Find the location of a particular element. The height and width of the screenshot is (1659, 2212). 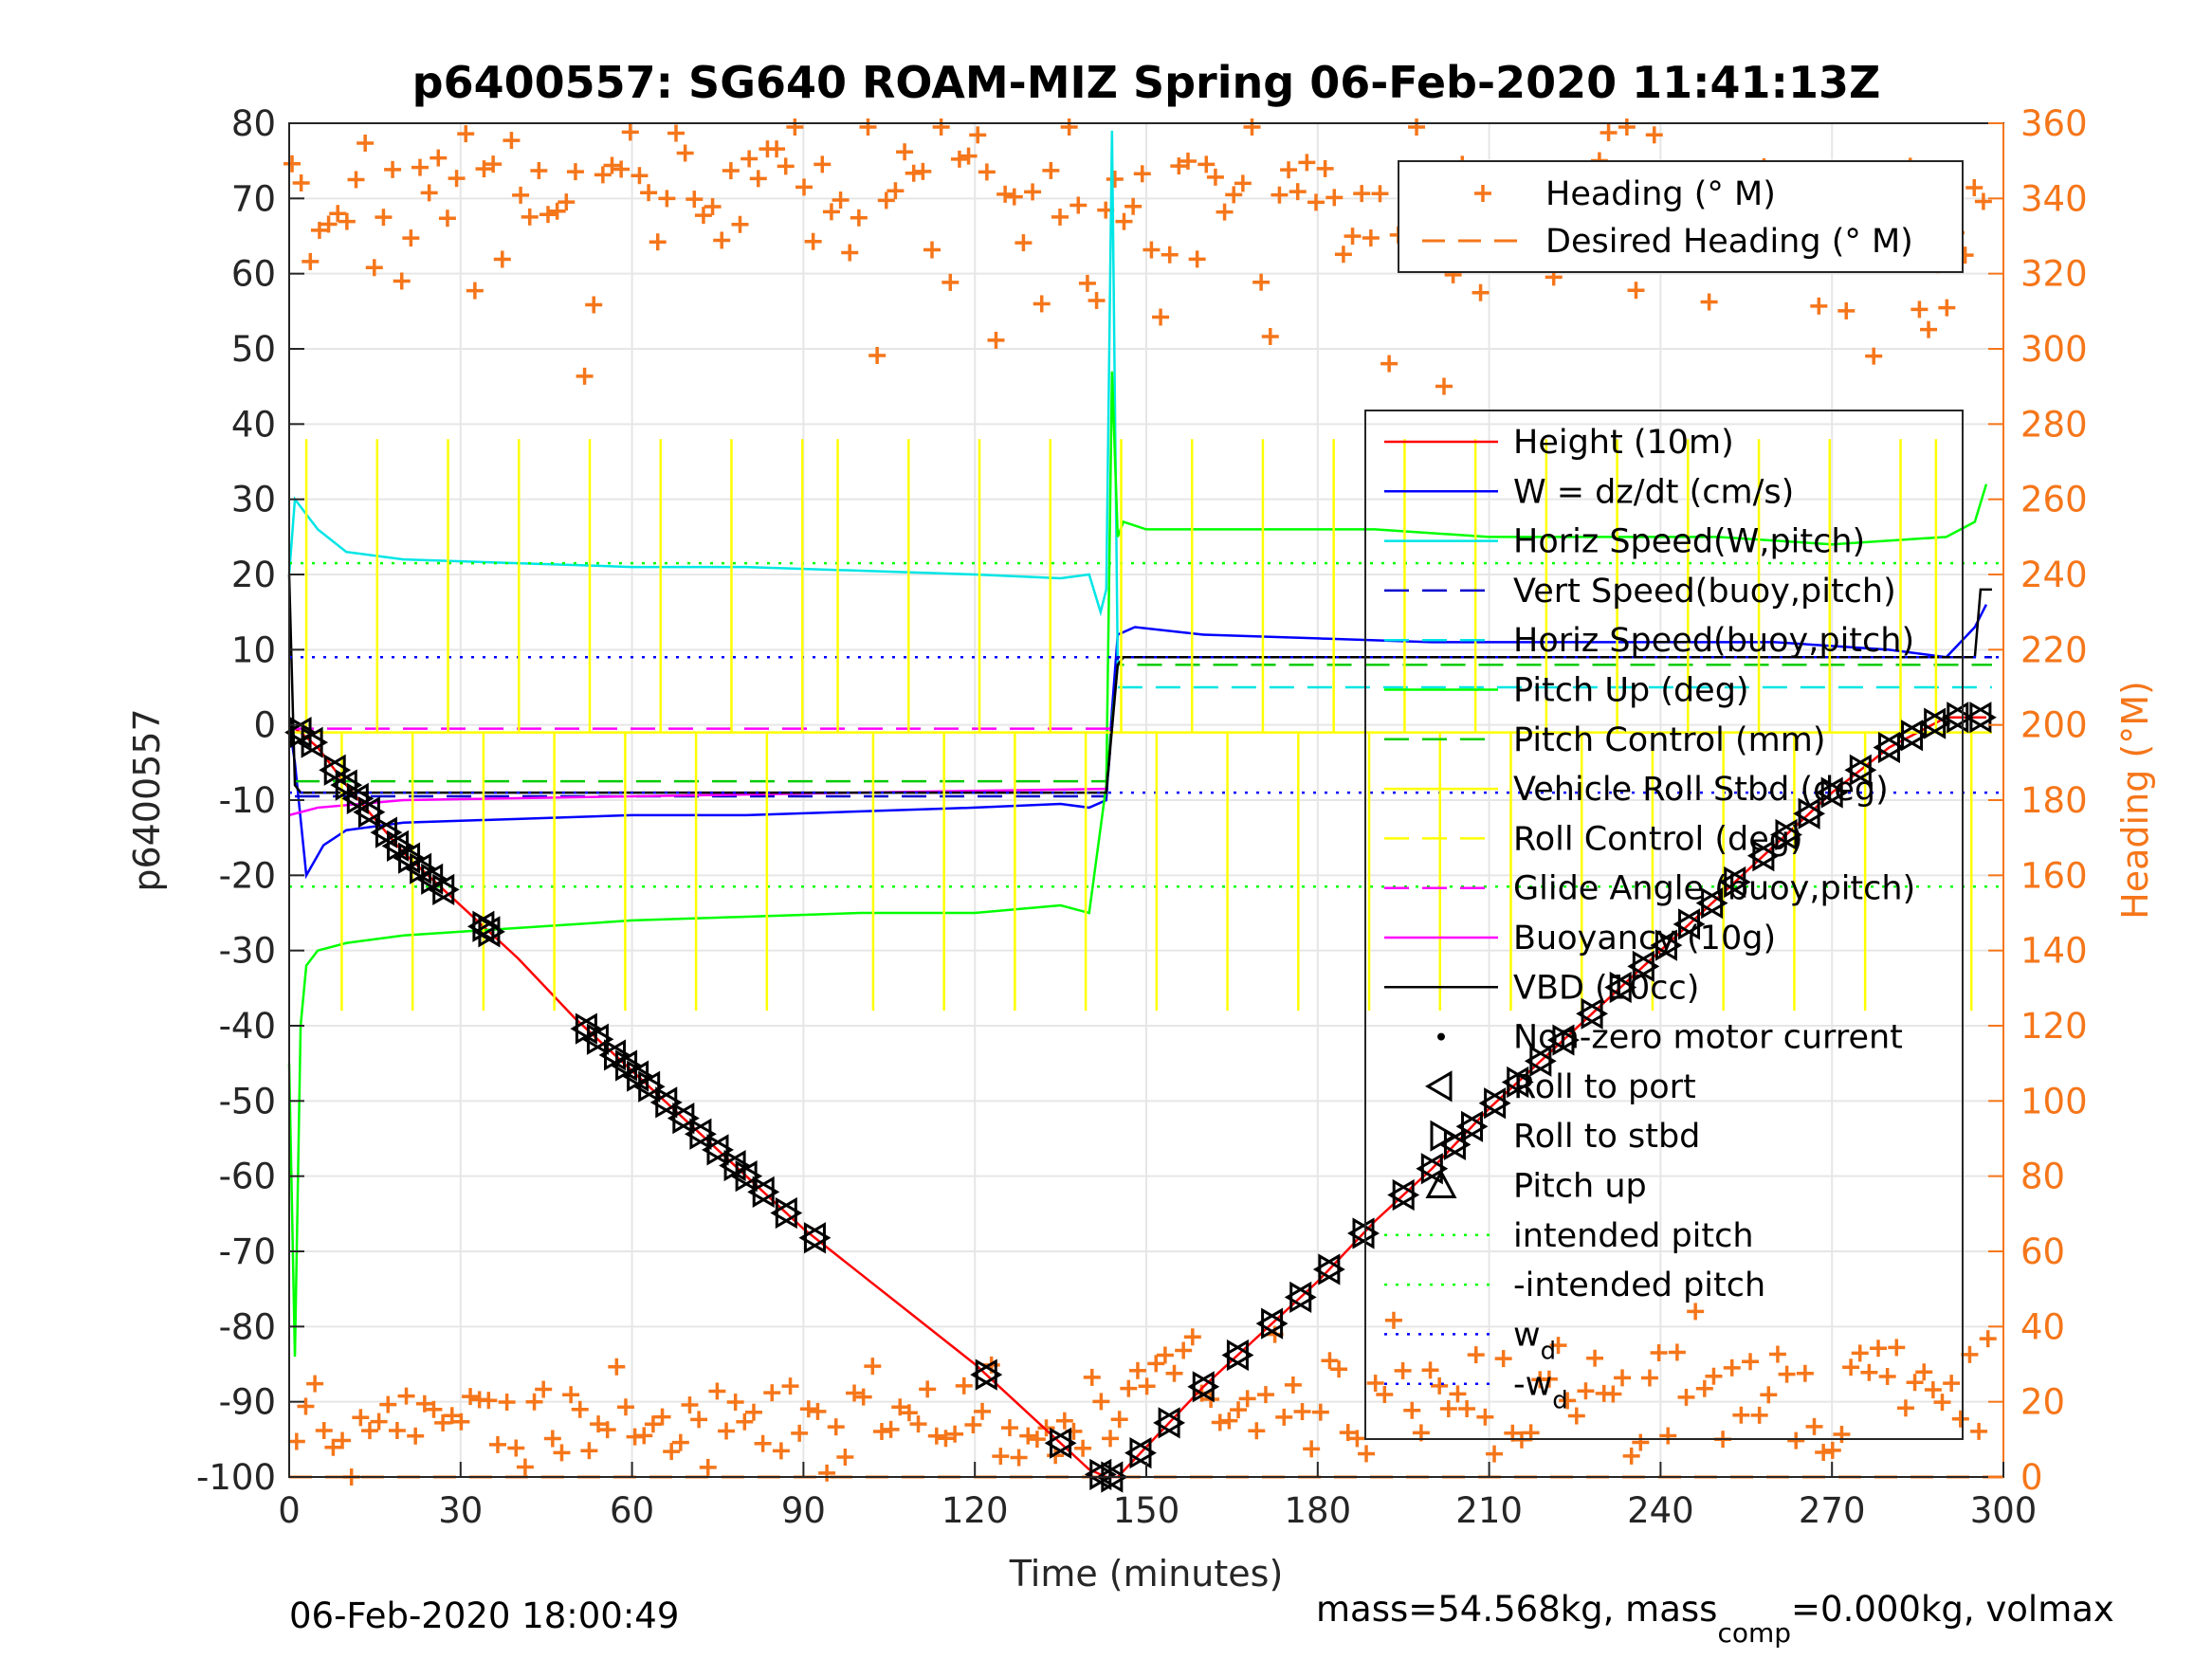

y-right-tick-label: 240 is located at coordinates (2054, 575).